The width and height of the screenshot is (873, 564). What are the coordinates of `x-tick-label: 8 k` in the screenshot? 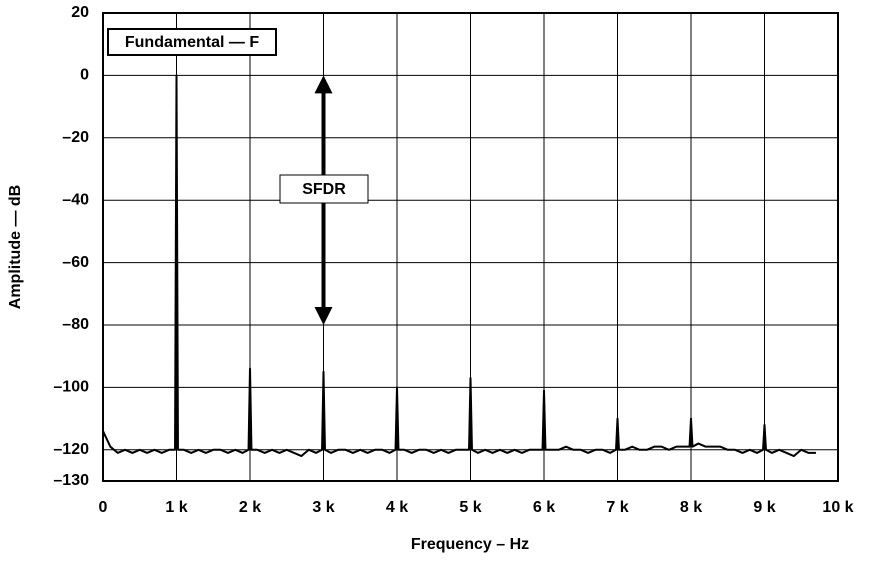 It's located at (691, 507).